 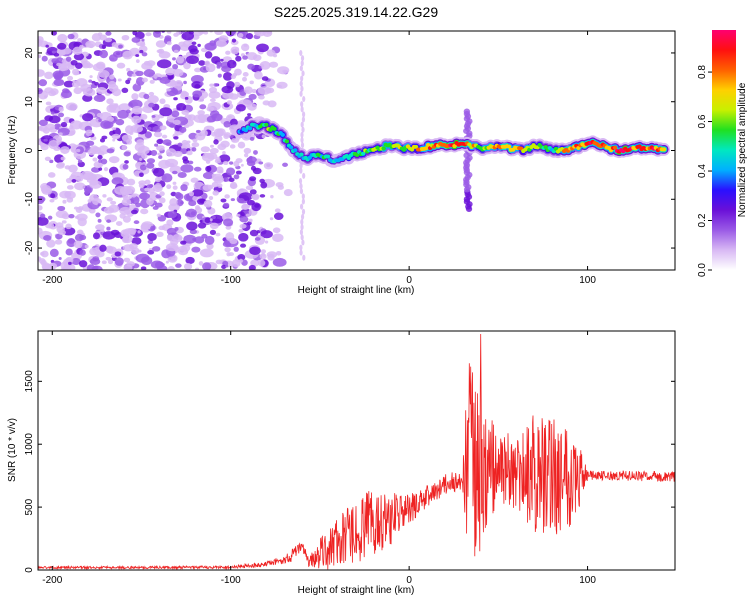 I want to click on colorbar-ticks: 0.0 0.2 0.4 0.6 0.8, so click(x=704, y=171).